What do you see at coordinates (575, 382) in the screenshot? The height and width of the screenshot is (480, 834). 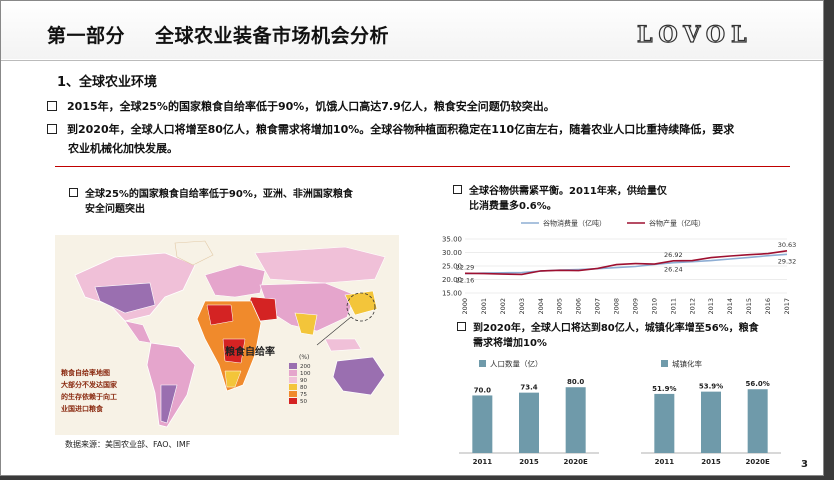 I see `bar-value-label: 80.0` at bounding box center [575, 382].